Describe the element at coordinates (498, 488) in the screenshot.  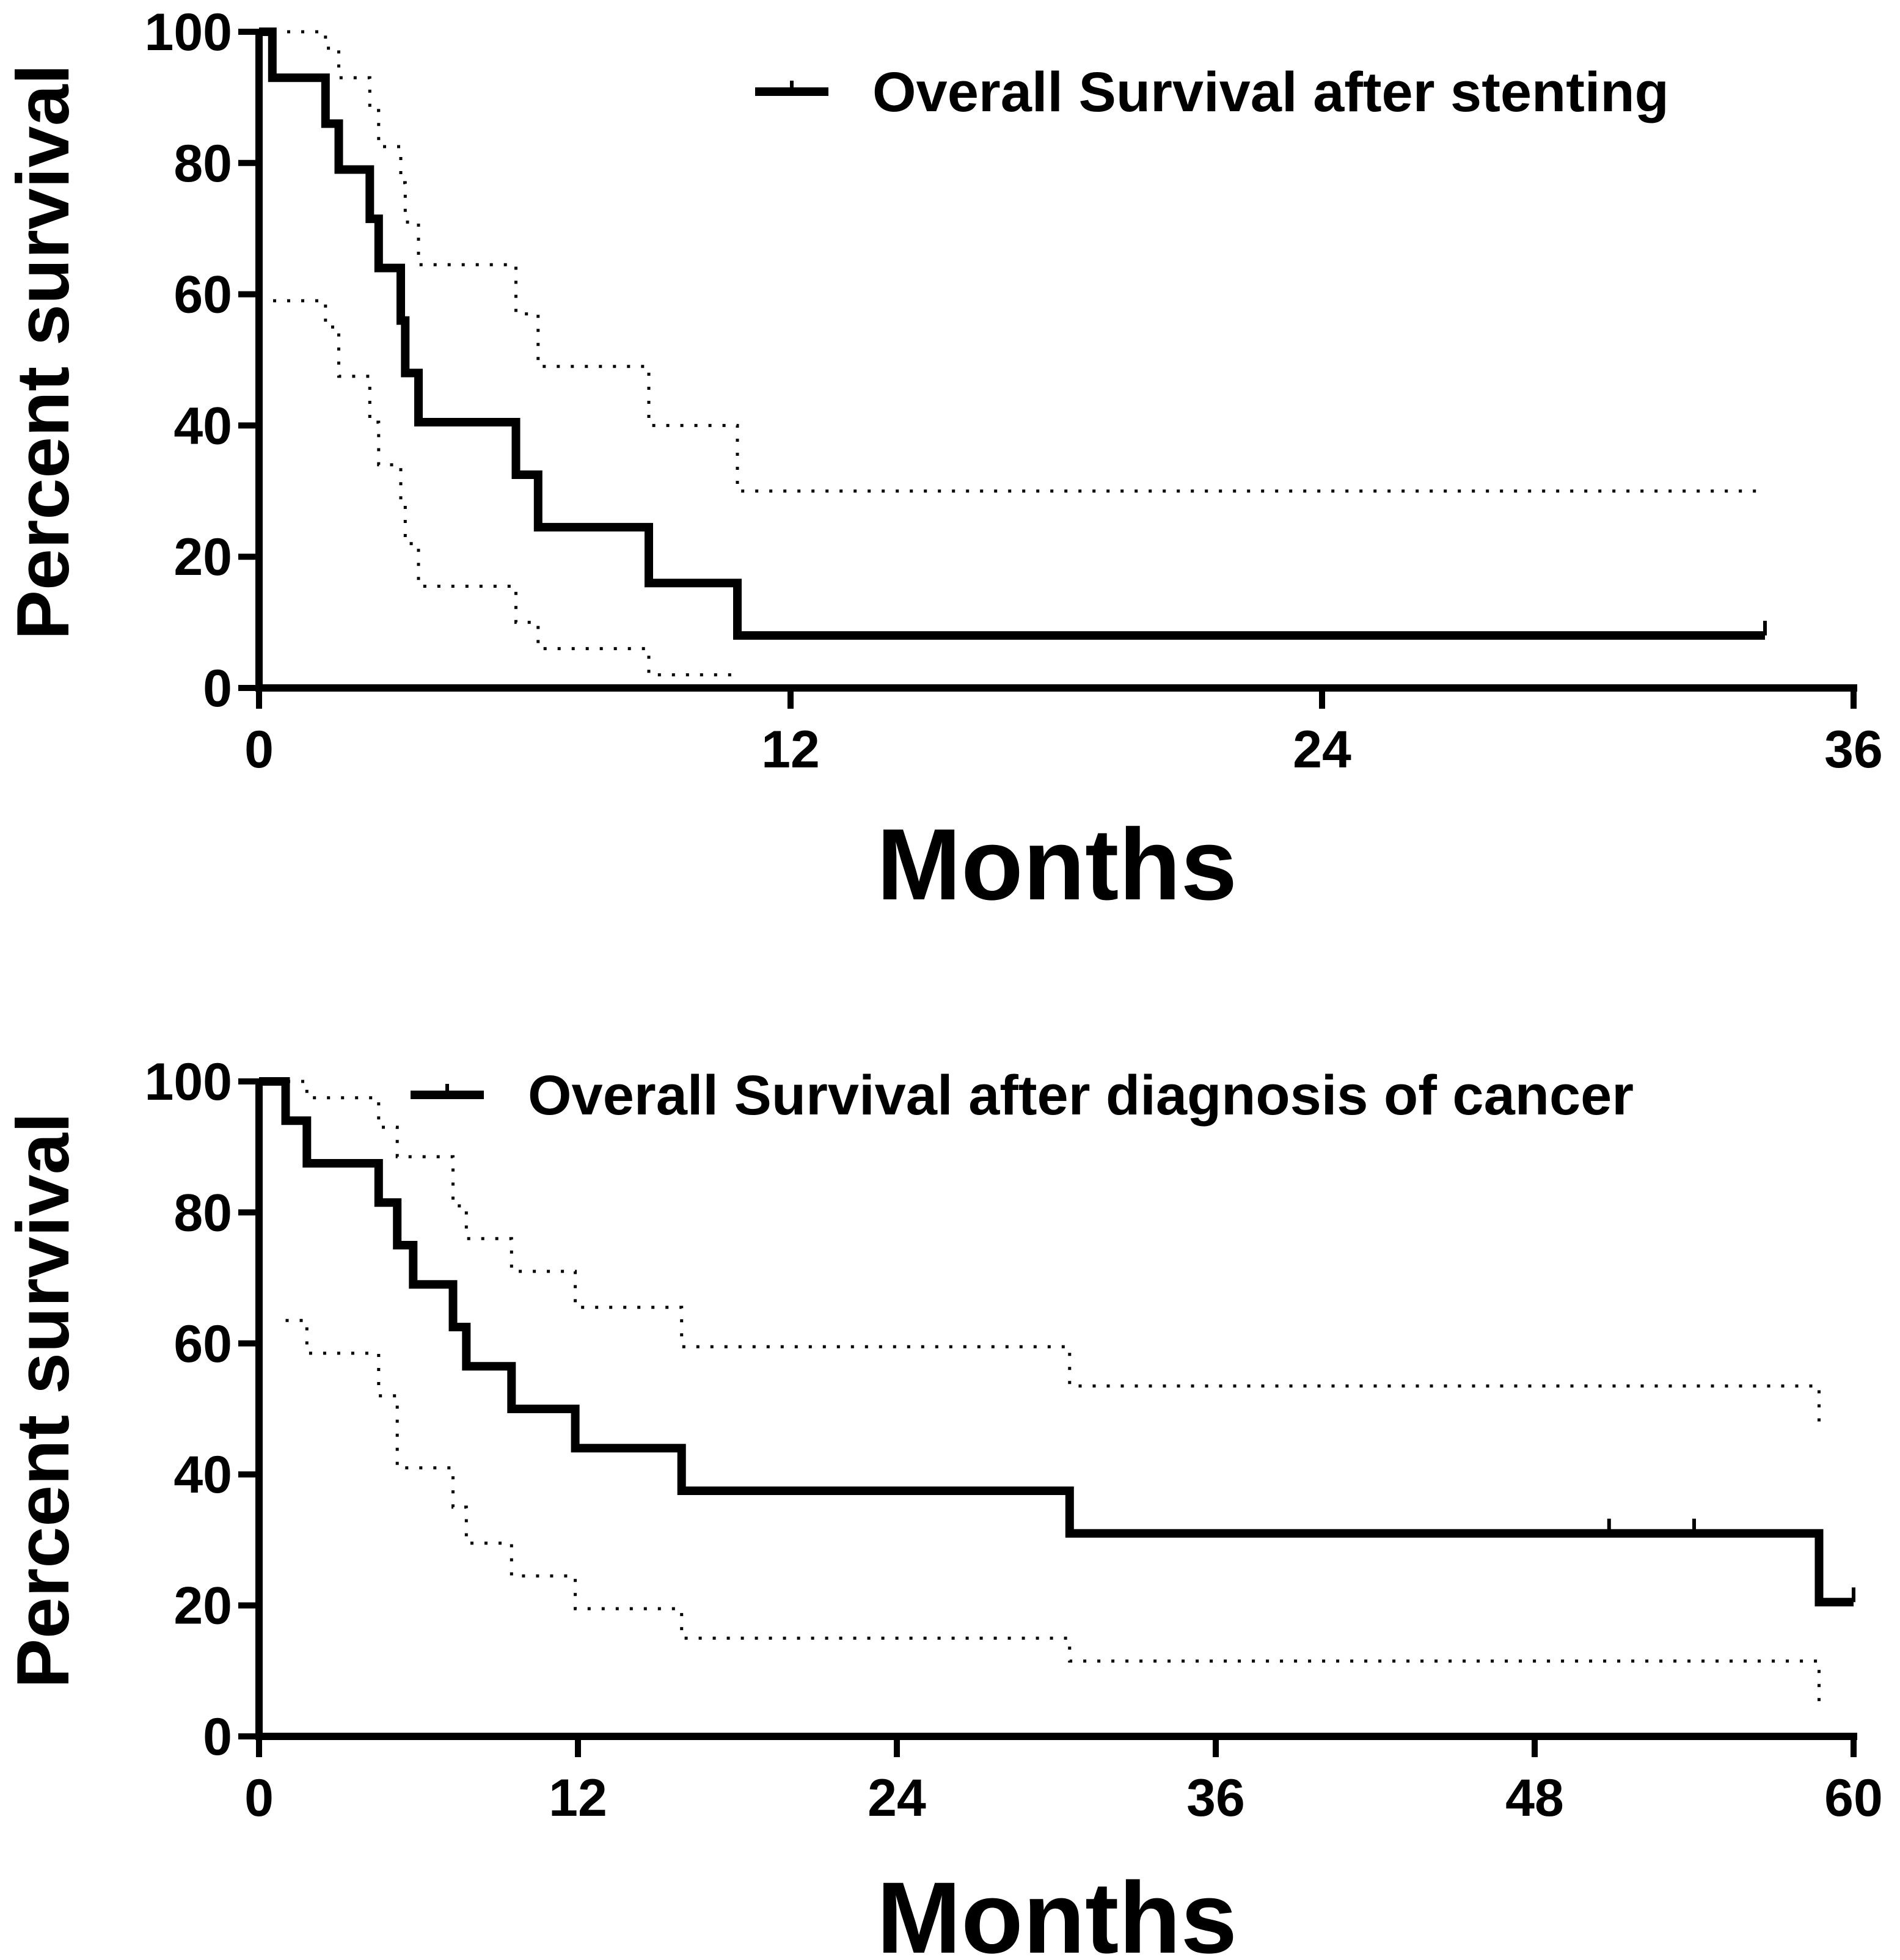
I see `lower-ci-curve` at that location.